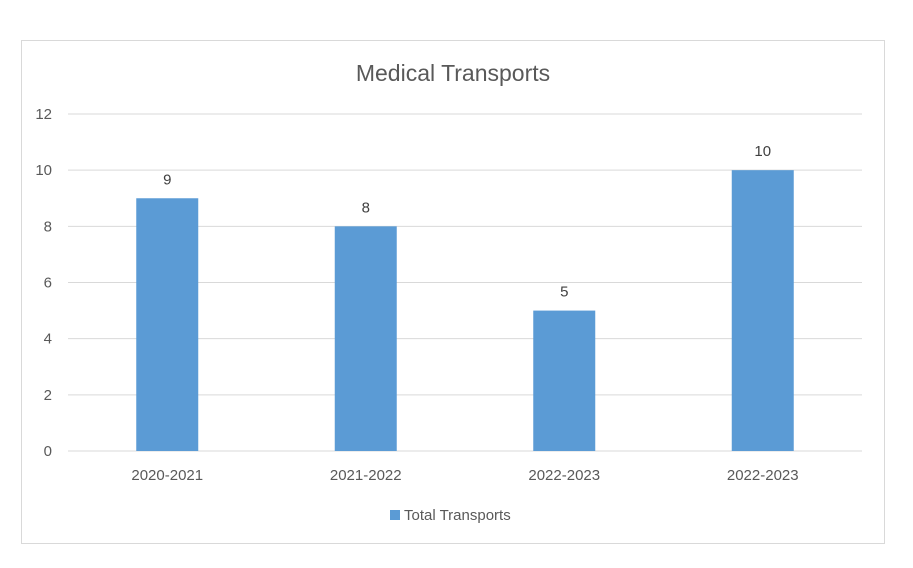 This screenshot has width=913, height=568. What do you see at coordinates (464, 475) in the screenshot?
I see `x-axis: 2020-2021 2021-2022 2022-2023 2022-2023` at bounding box center [464, 475].